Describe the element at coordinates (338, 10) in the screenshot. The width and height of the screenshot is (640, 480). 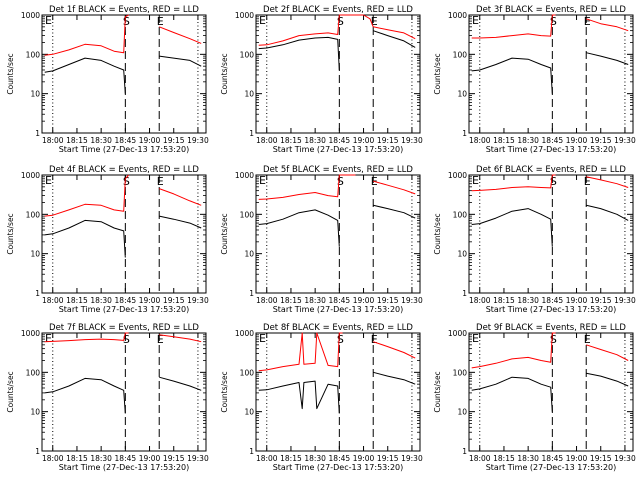
I see `chart-title: Det 2f BLACK = Events, RED = LLD` at that location.